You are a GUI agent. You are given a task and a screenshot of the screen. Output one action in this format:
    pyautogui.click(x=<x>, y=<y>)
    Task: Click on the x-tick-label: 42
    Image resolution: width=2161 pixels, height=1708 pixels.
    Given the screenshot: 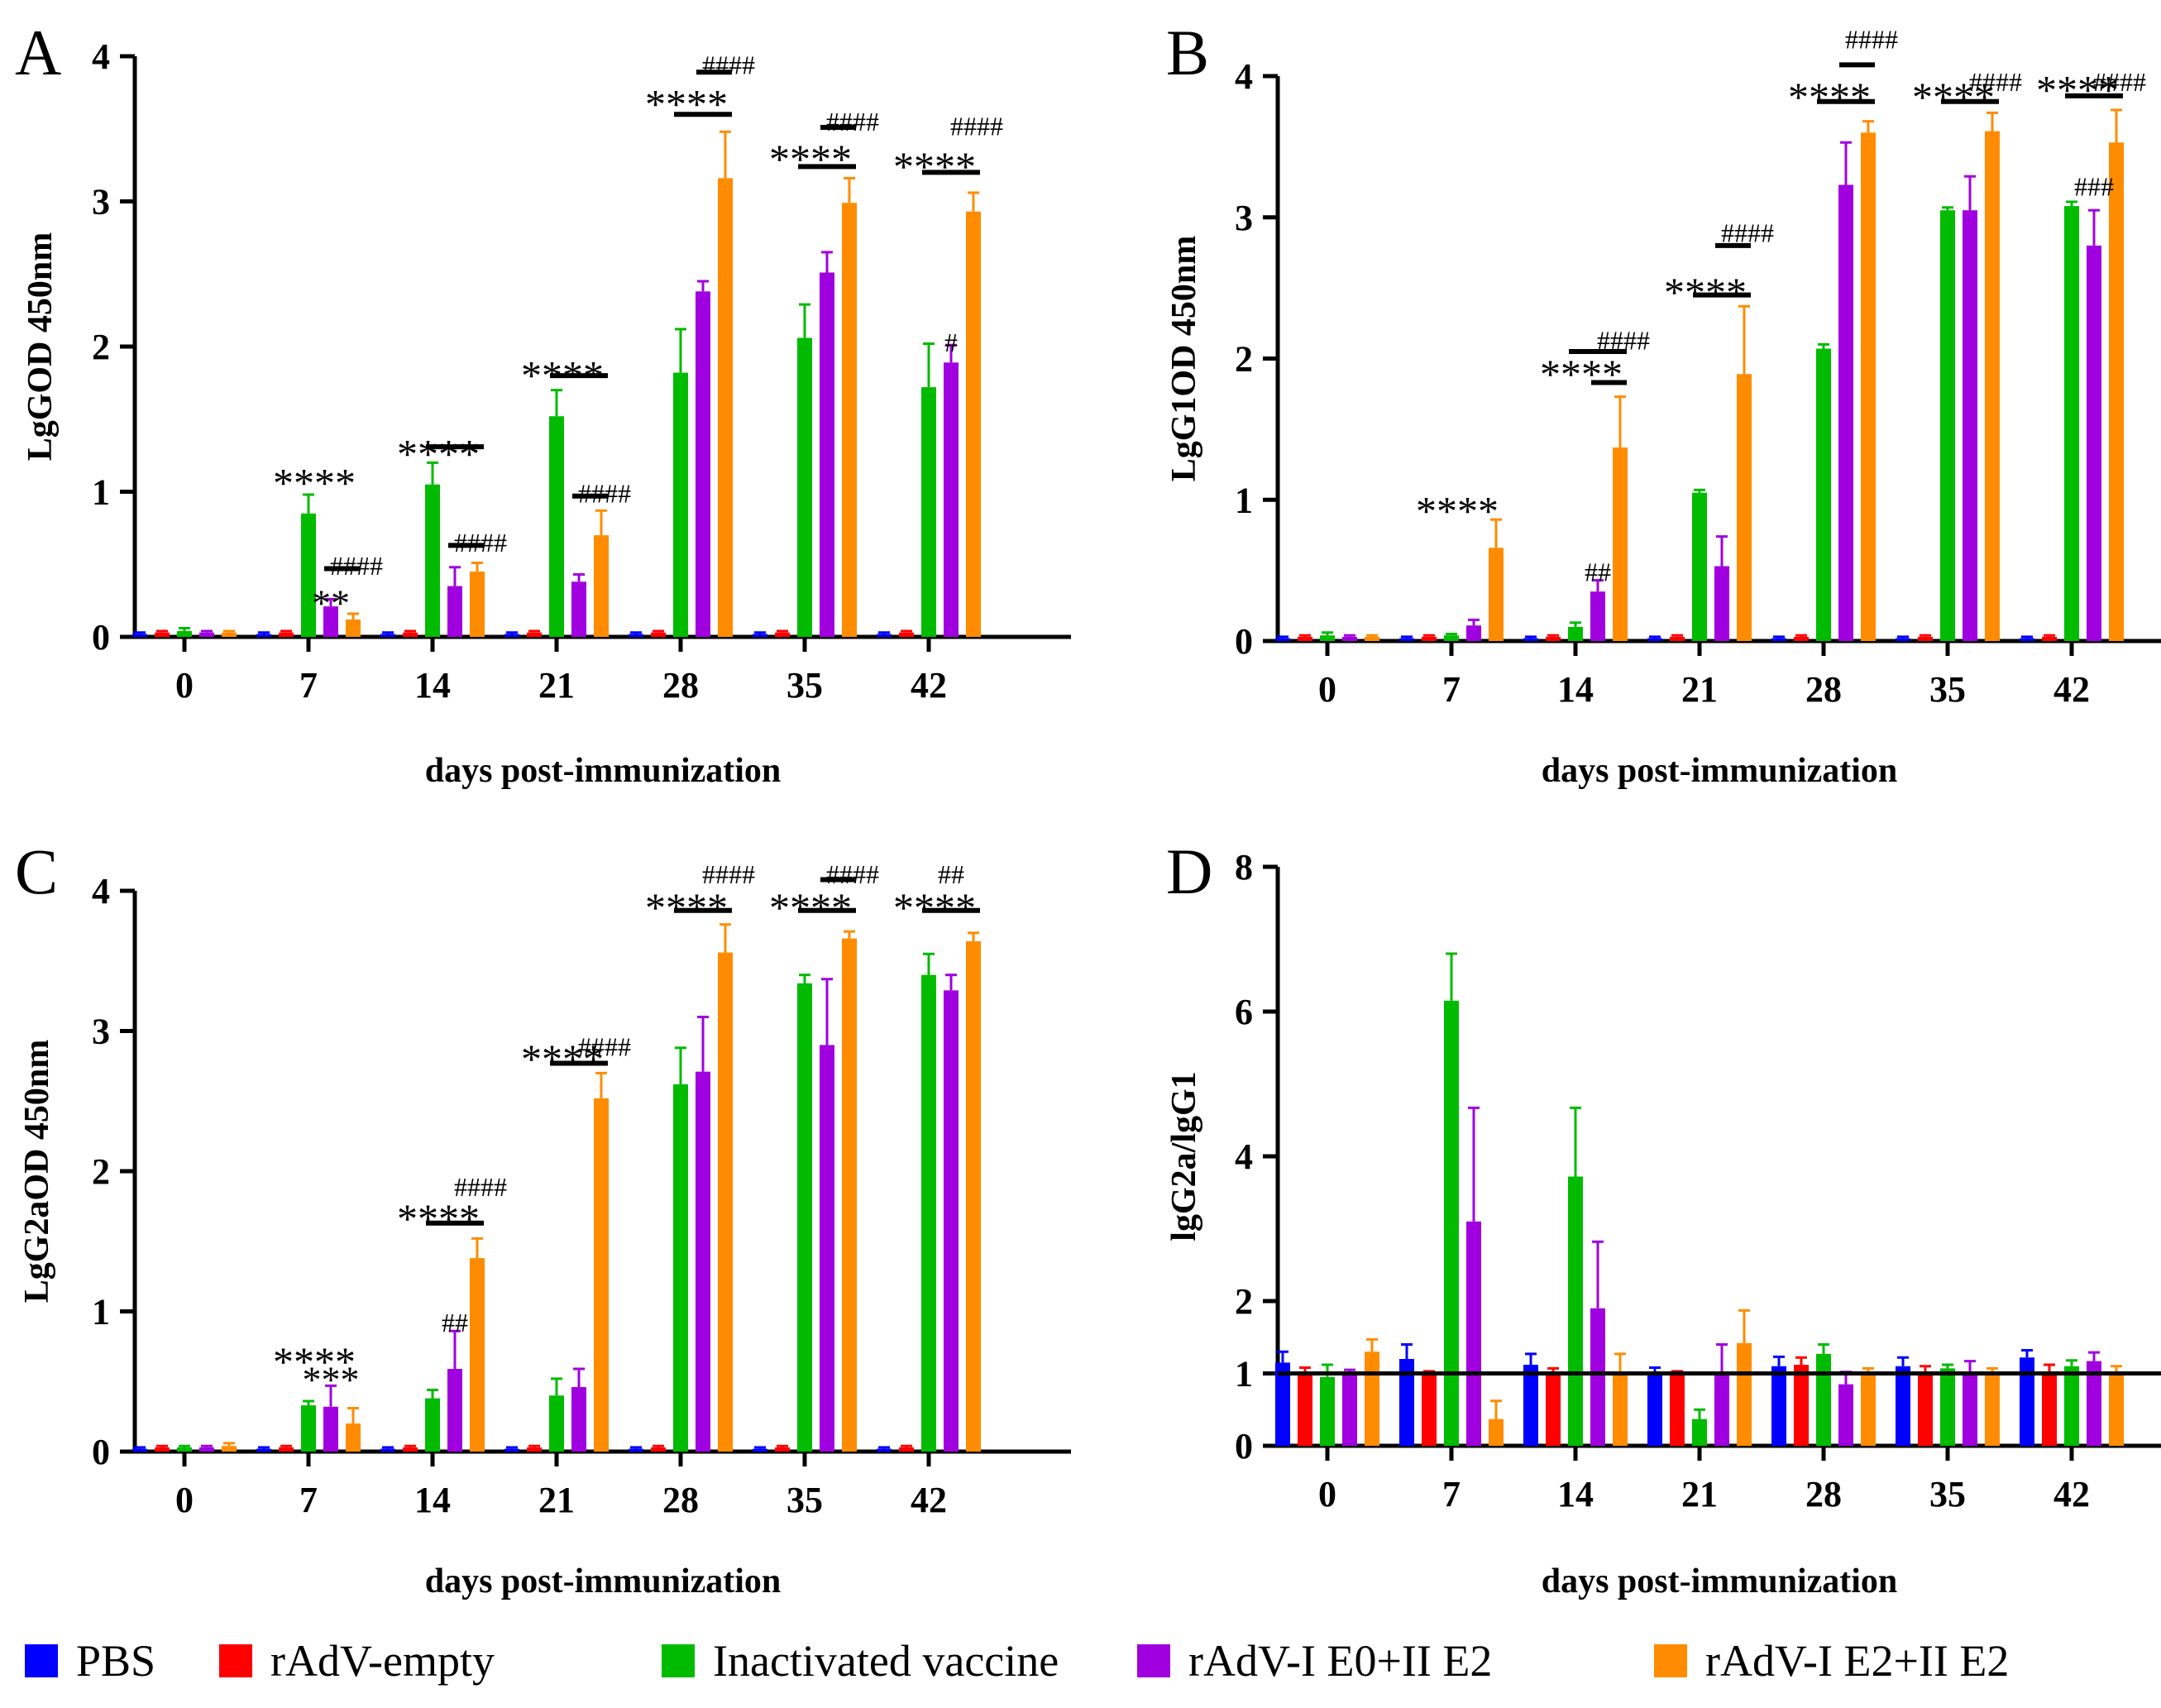 What is the action you would take?
    pyautogui.click(x=929, y=685)
    